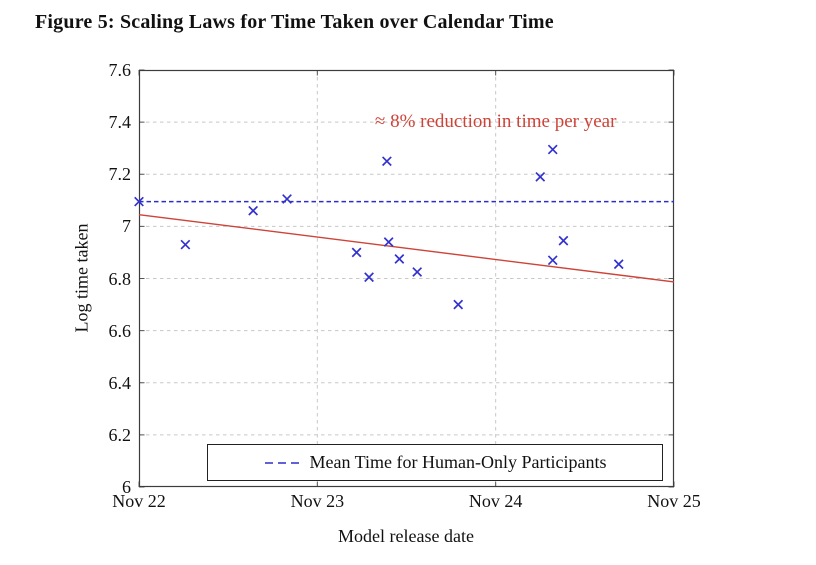 The height and width of the screenshot is (565, 816). What do you see at coordinates (126, 226) in the screenshot?
I see `y-tick-label: 7` at bounding box center [126, 226].